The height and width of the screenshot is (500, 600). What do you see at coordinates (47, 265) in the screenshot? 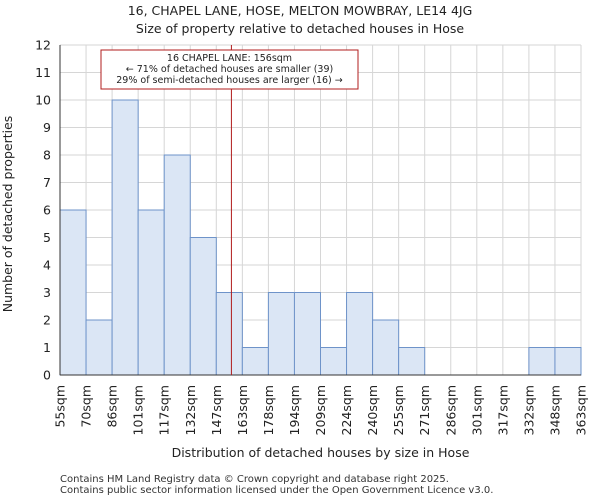
I see `y-tick-label: 4` at bounding box center [47, 265].